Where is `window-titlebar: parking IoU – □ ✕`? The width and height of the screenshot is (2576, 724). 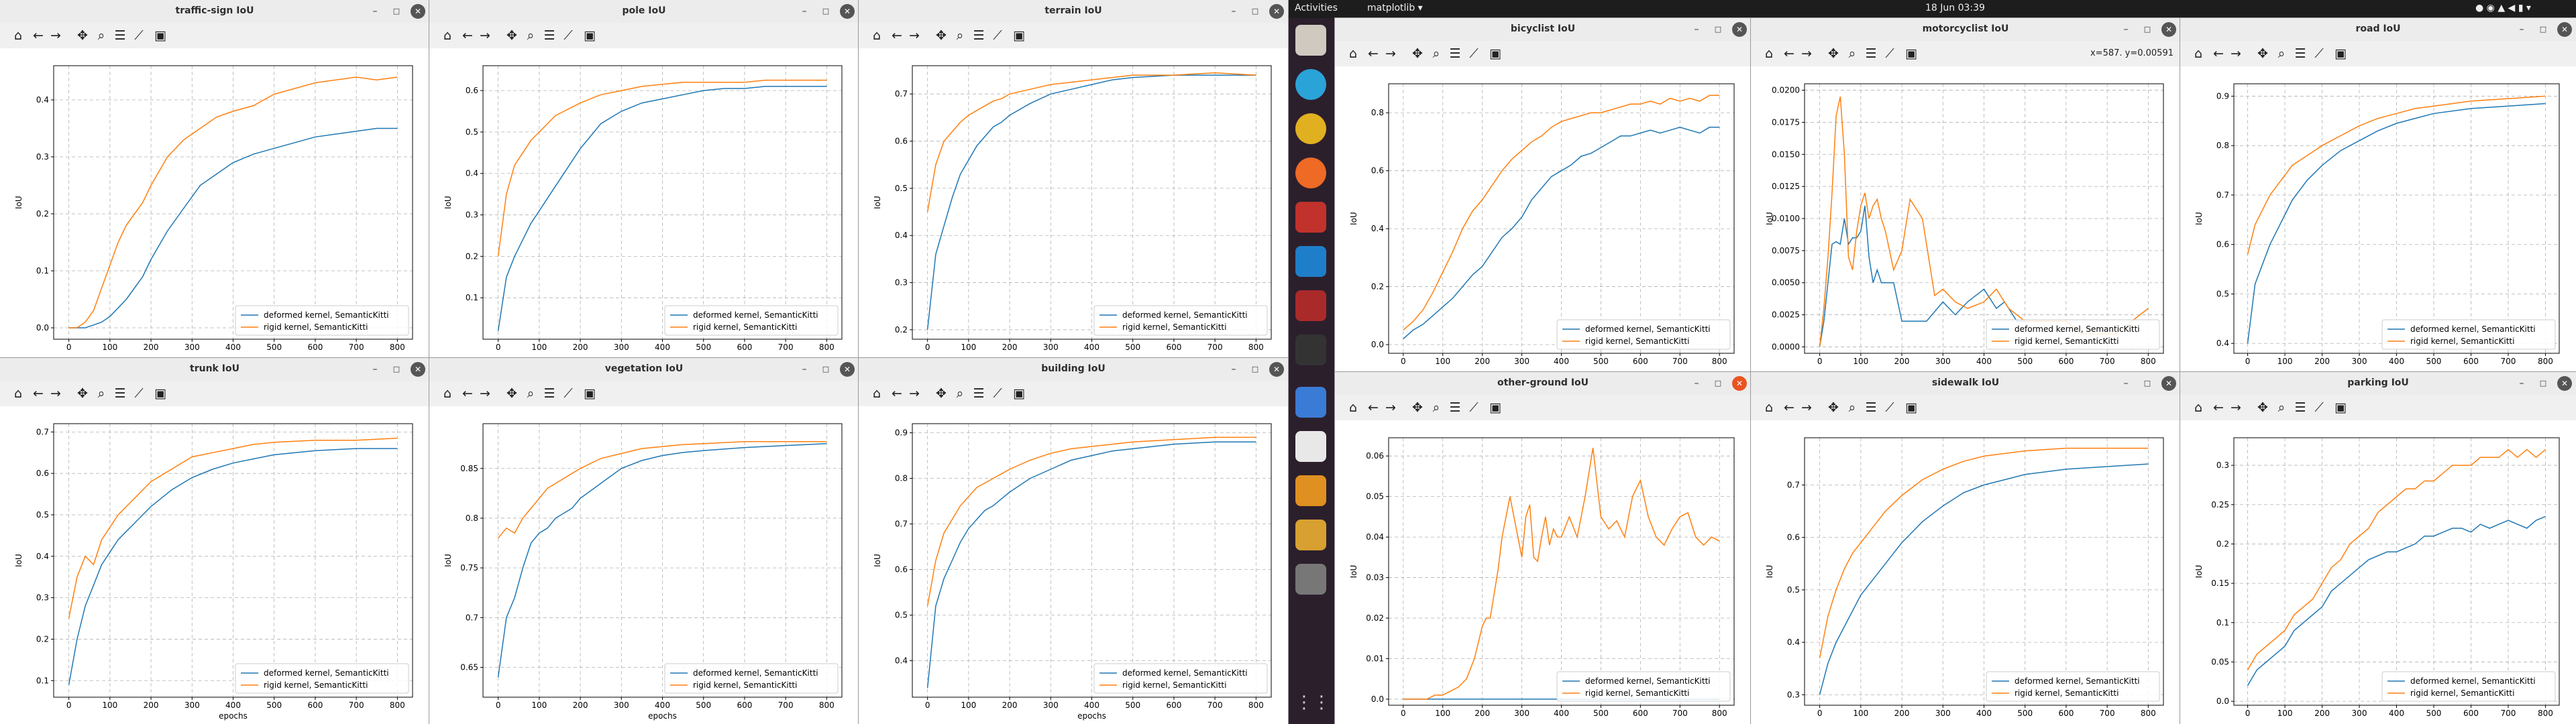 window-titlebar: parking IoU – □ ✕ is located at coordinates (2378, 384).